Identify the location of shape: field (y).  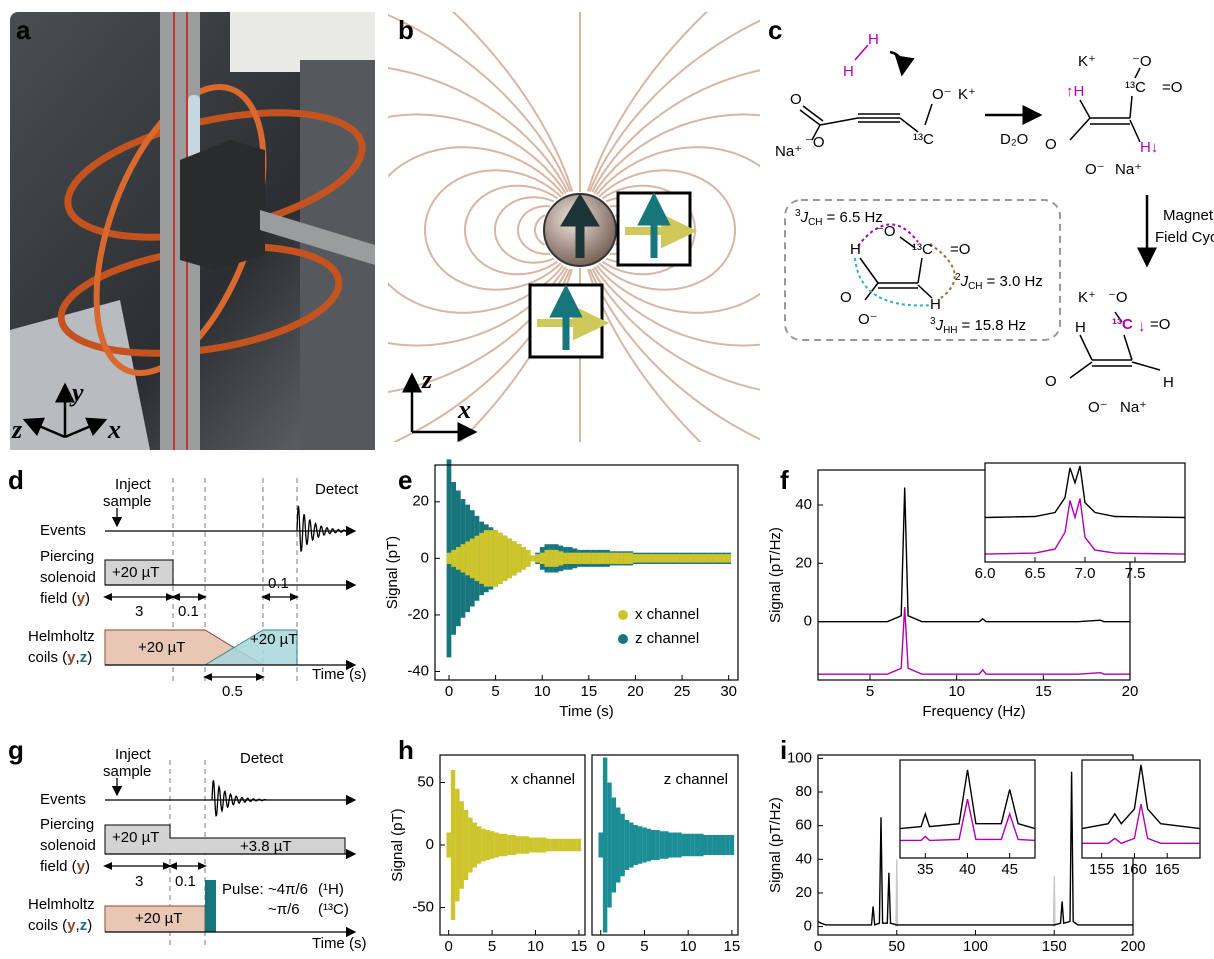
(65, 598).